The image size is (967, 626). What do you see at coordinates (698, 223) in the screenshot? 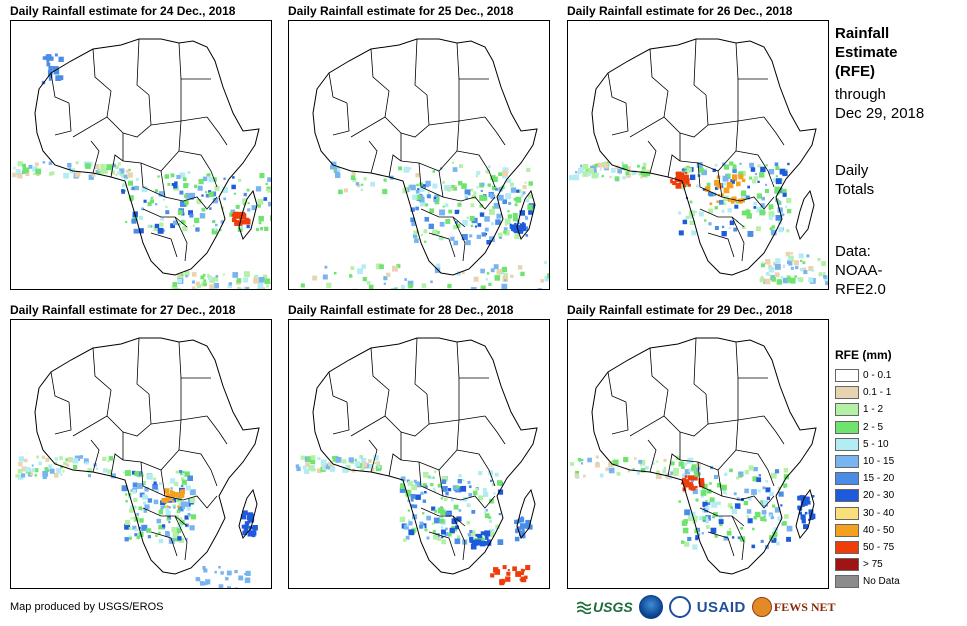
I see `rainfall-cells` at bounding box center [698, 223].